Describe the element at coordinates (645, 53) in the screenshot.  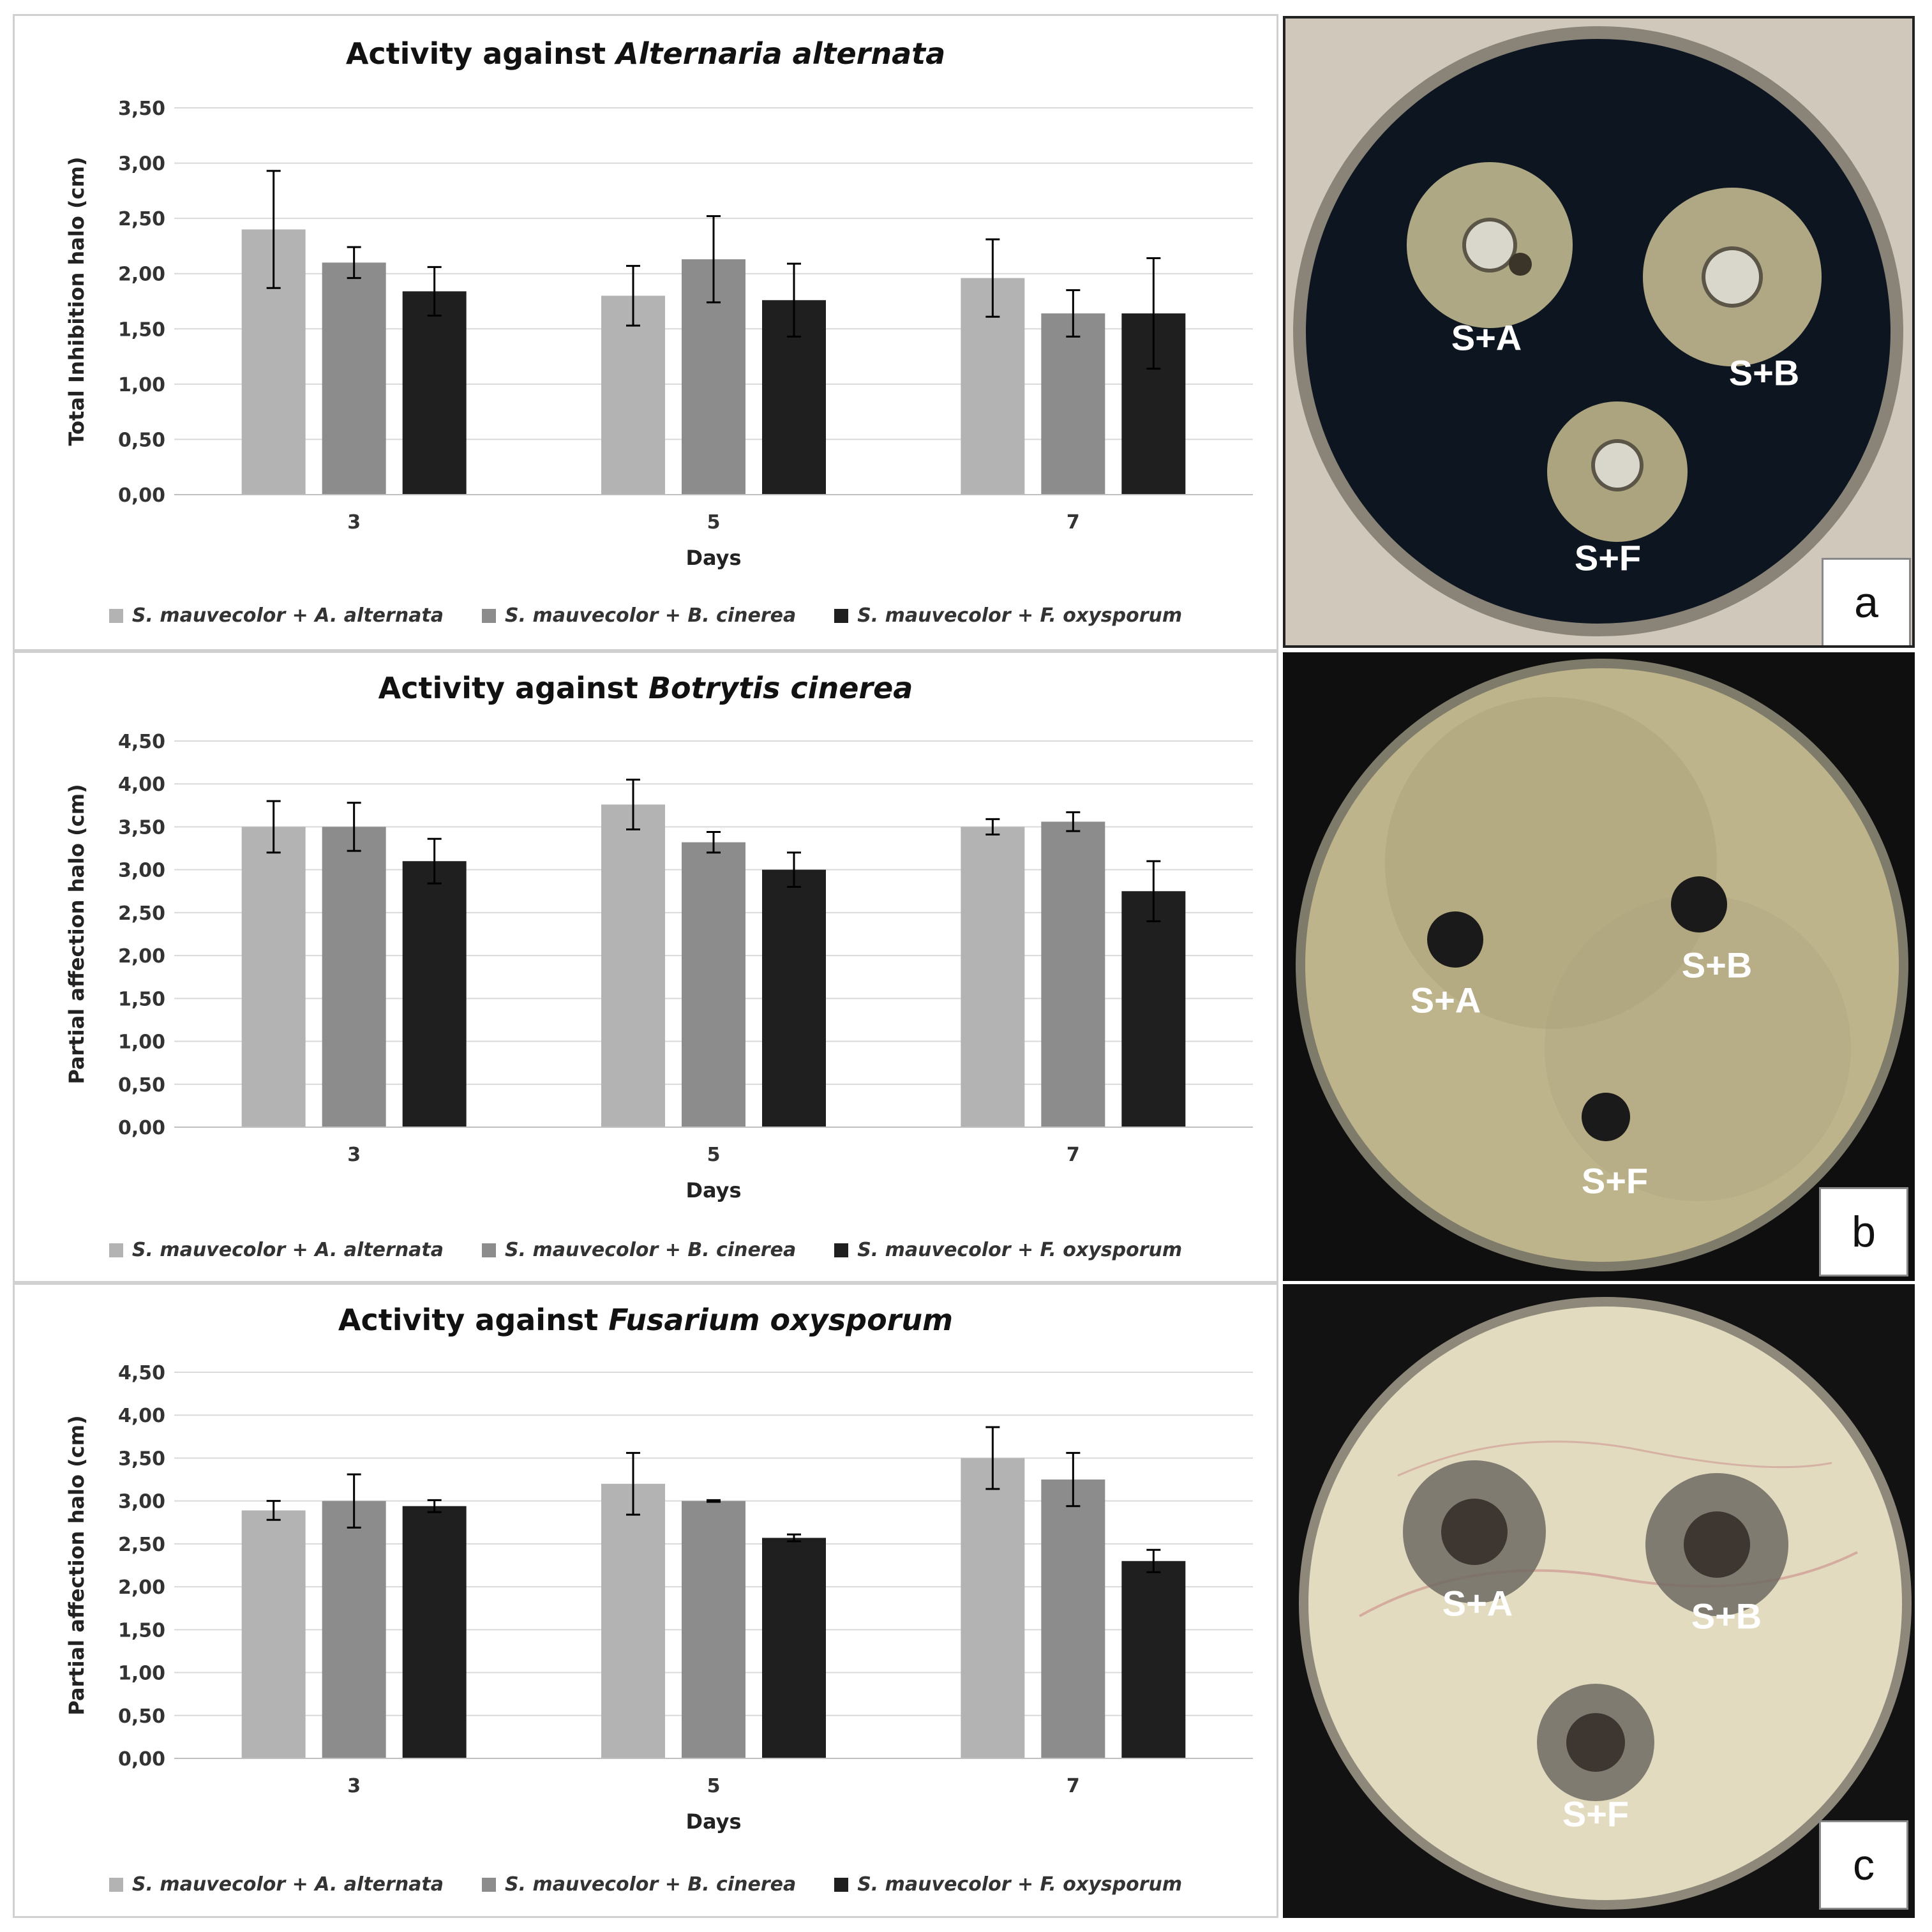
I see `chart-title: Activity against Alternaria alternata` at that location.